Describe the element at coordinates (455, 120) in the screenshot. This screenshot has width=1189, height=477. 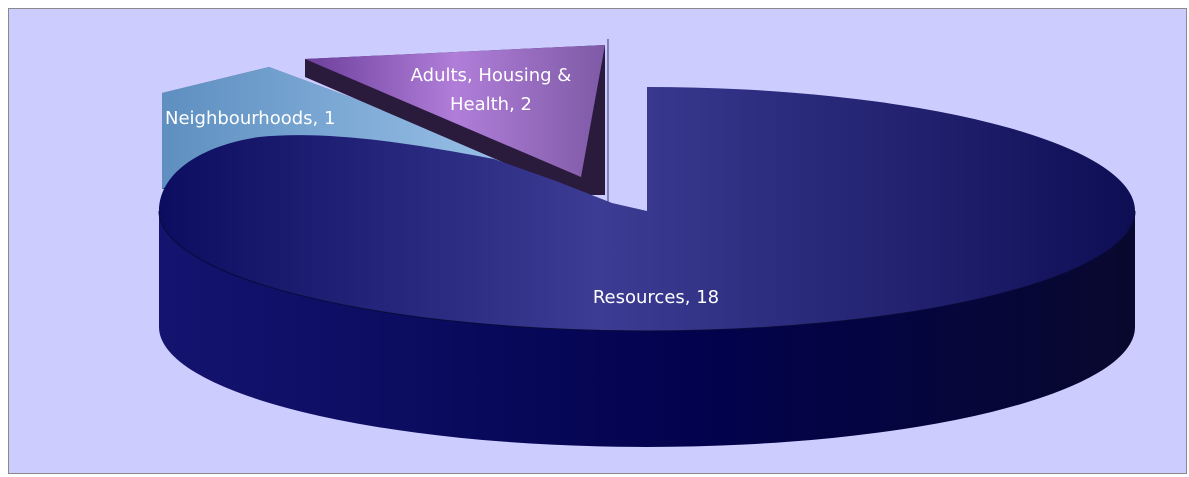
I see `pie-slice-adults-housing-health` at that location.